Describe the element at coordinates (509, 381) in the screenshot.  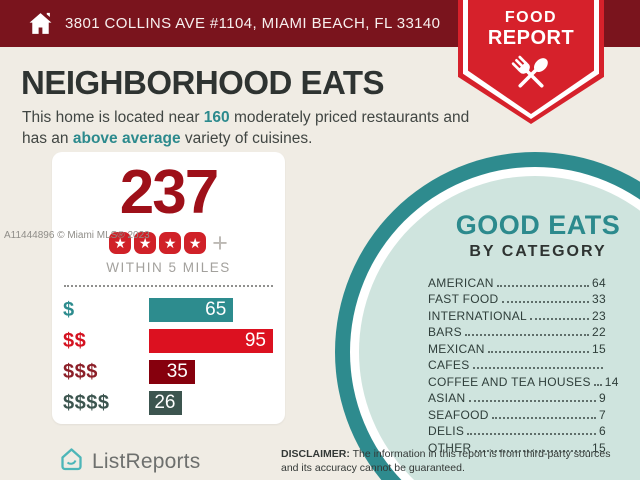
I see `category-label: COFFEE AND TEA HOUSES` at that location.